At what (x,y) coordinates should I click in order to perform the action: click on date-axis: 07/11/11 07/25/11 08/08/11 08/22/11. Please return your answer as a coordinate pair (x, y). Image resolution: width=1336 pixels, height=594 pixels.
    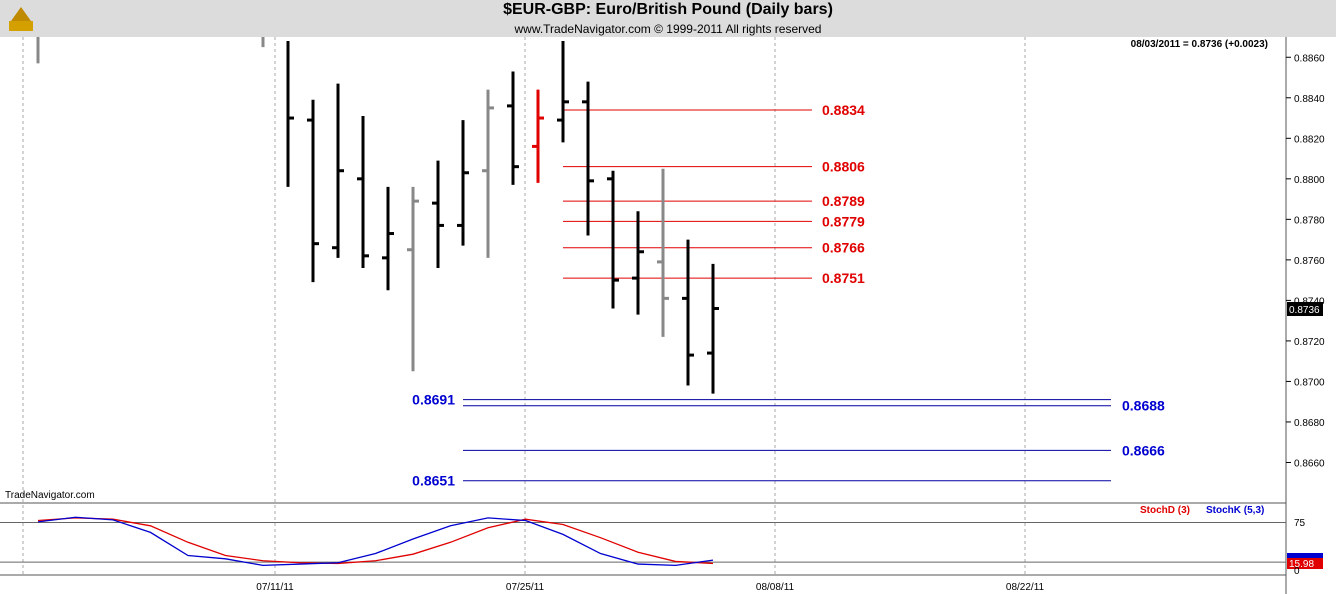
    Looking at the image, I should click on (650, 587).